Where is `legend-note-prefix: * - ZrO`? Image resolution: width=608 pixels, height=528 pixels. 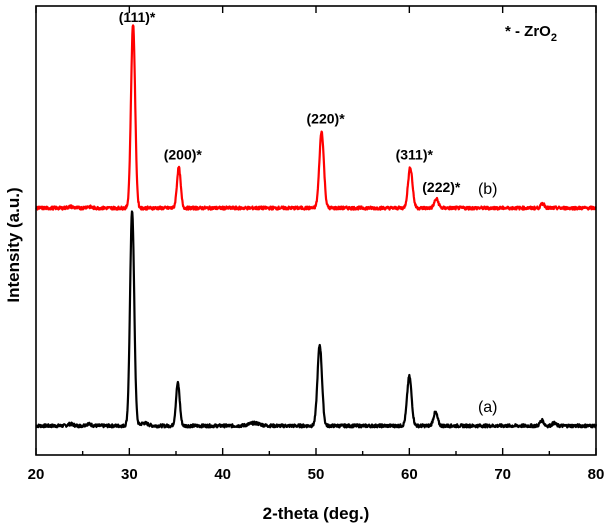
legend-note-prefix: * - ZrO is located at coordinates (528, 31).